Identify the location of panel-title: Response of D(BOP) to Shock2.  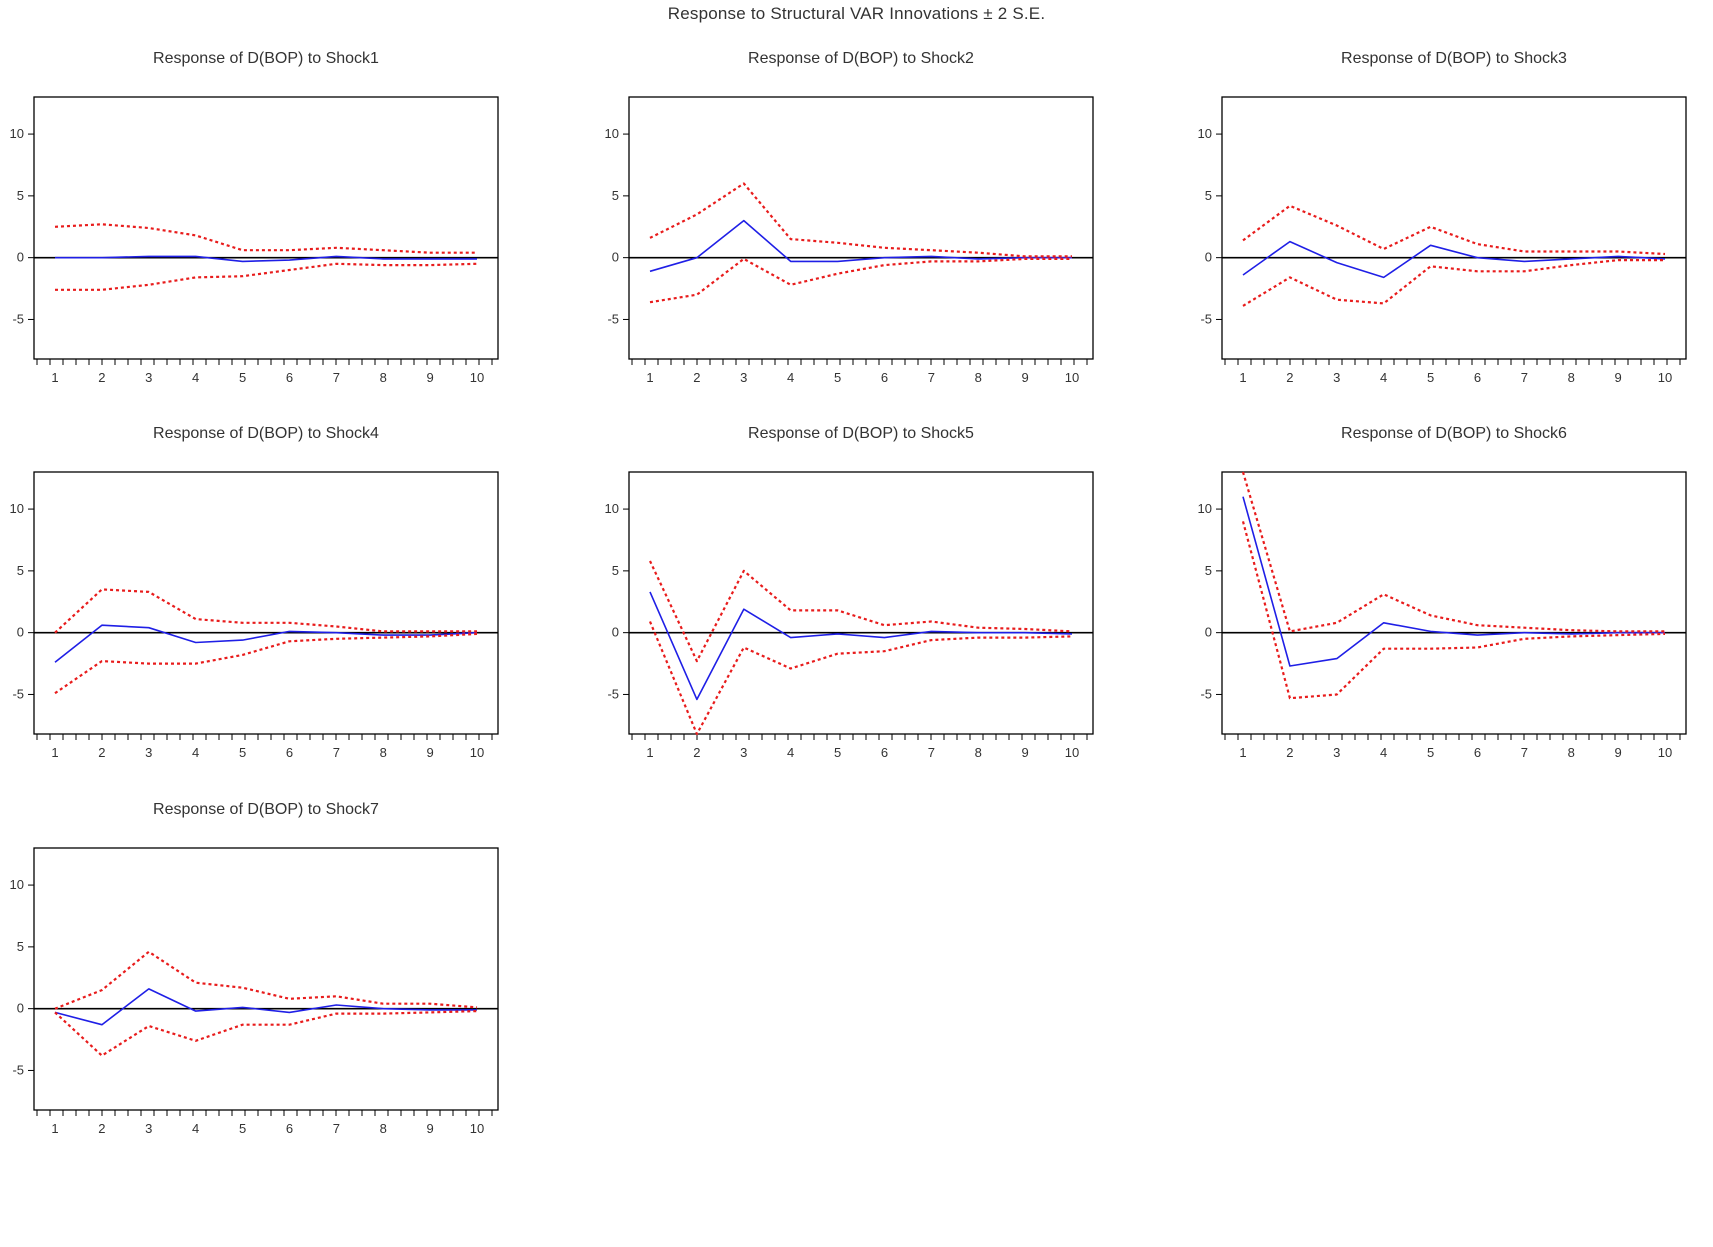
(861, 58).